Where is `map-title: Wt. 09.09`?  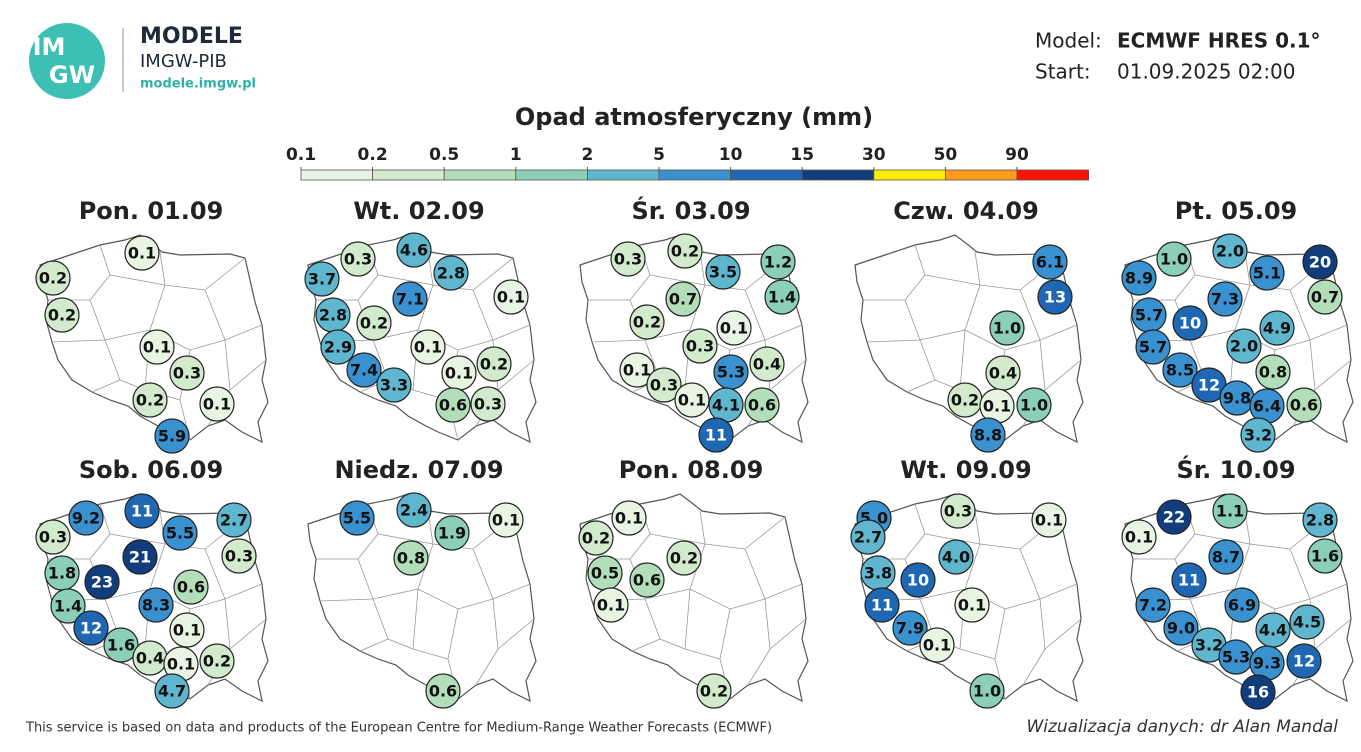 map-title: Wt. 09.09 is located at coordinates (965, 470).